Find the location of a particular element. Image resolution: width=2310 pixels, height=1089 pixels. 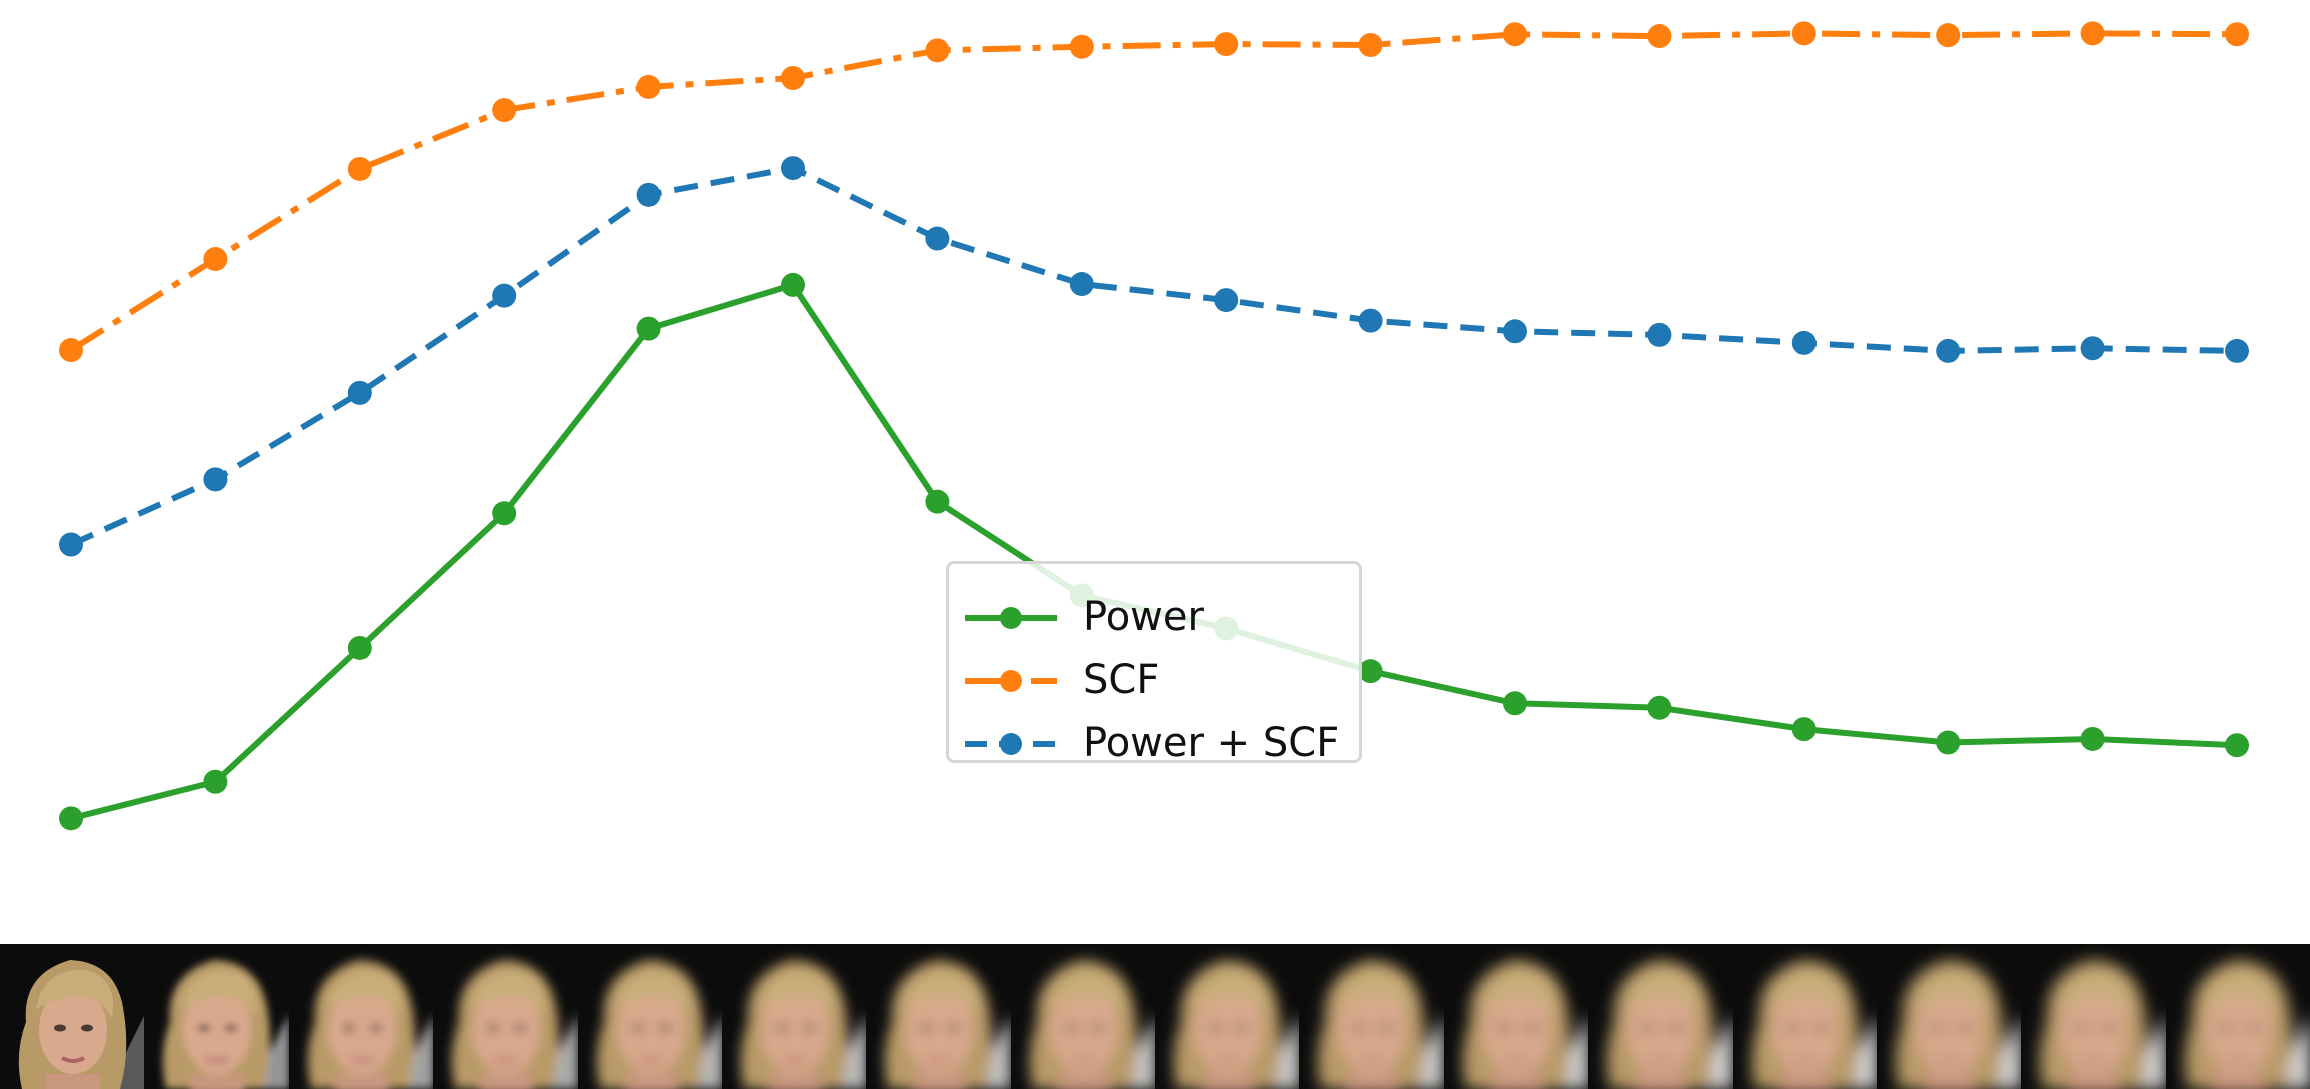

legend-entry-power-scf: Power + SCF is located at coordinates (1154, 744).